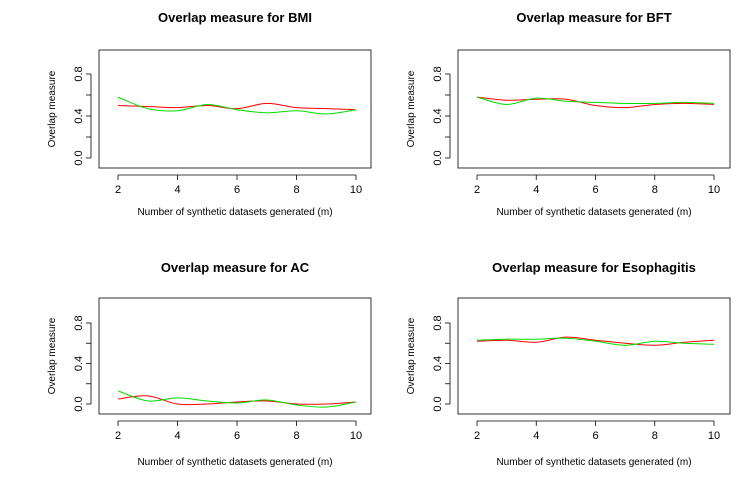 This screenshot has height=499, width=748. Describe the element at coordinates (593, 17) in the screenshot. I see `chart-title: Overlap measure for BFT` at that location.